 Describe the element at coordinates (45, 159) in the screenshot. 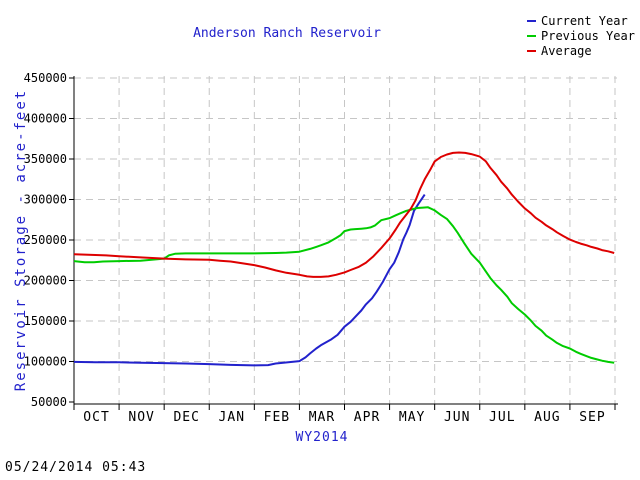

I see `y-tick-label: 350000` at that location.